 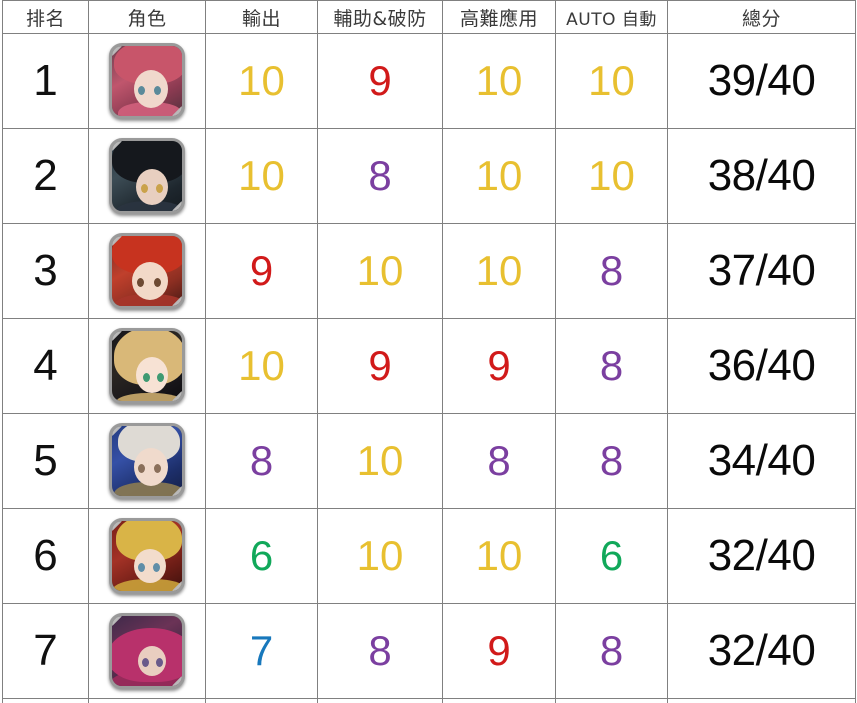 I want to click on table-row: 7 7 8 9 8 32/40, so click(x=429, y=651).